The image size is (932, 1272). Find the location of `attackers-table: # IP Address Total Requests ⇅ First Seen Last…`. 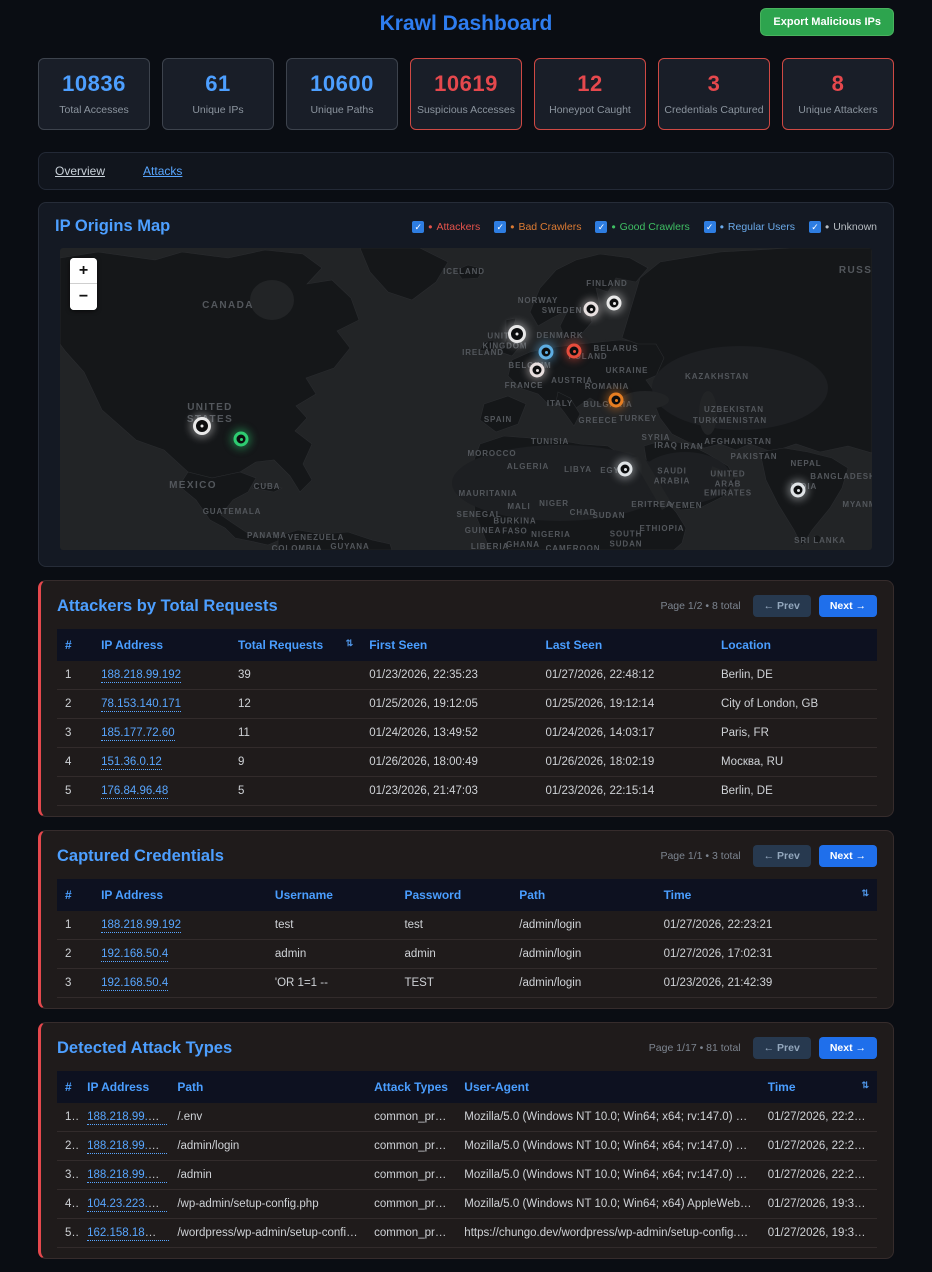

attackers-table: # IP Address Total Requests ⇅ First Seen Last… is located at coordinates (467, 717).